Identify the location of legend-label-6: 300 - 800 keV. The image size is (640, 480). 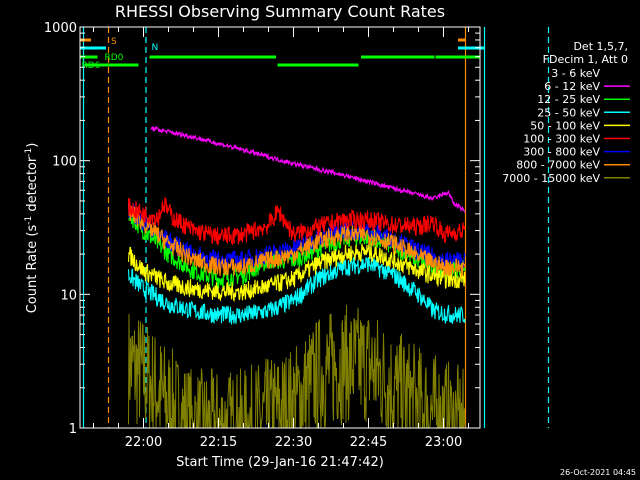
(561, 152).